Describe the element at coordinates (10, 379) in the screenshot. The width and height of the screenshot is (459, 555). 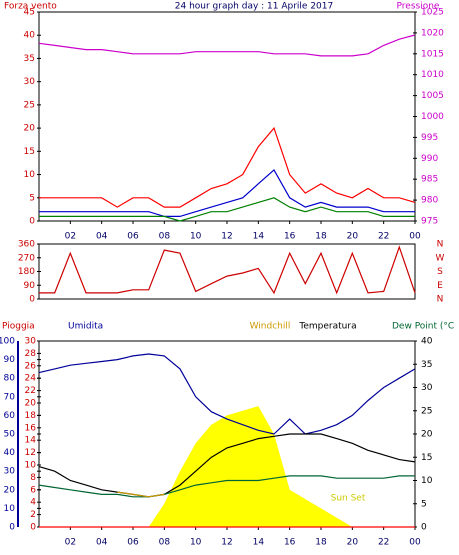
I see `y-tick-label: 80` at that location.